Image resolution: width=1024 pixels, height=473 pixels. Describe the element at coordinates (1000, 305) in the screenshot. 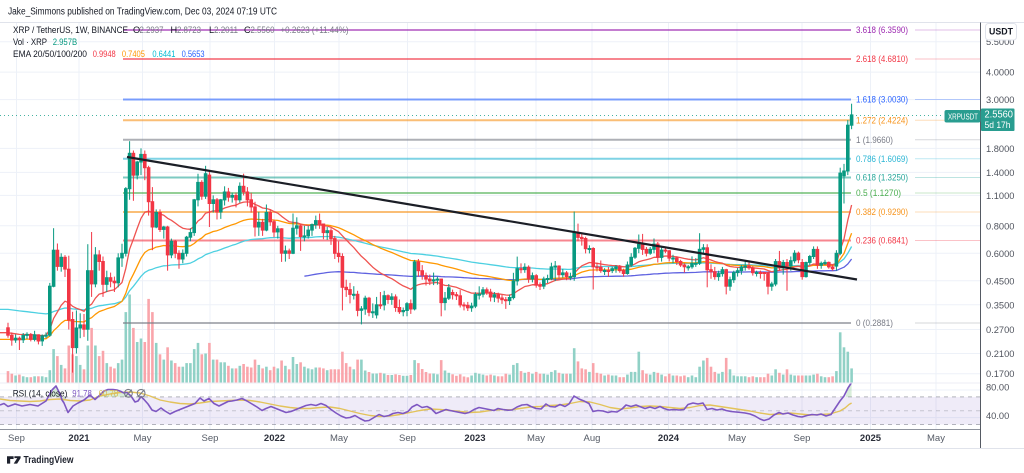

I see `svg-text: 0.3500` at that location.